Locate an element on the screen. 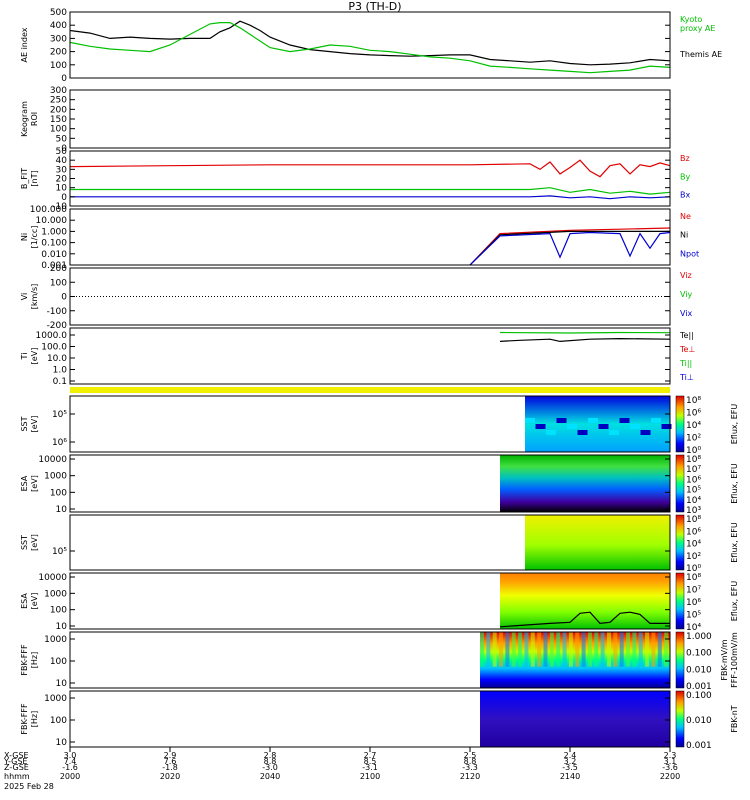 This screenshot has height=800, width=750. y-tick-label: 400 is located at coordinates (58, 26).